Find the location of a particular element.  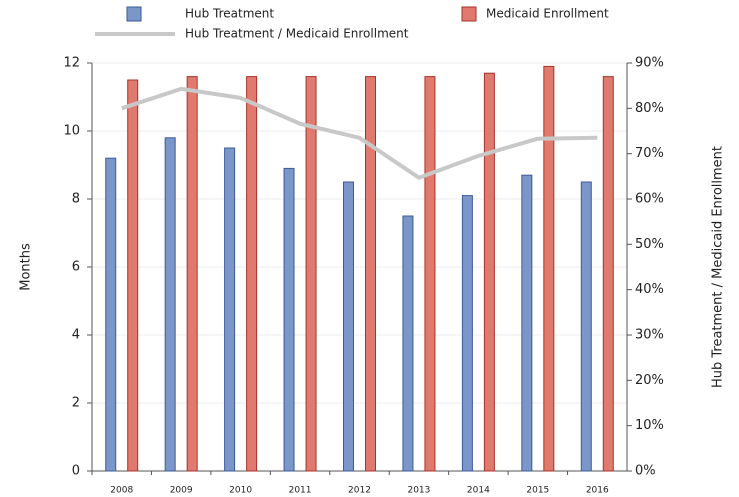

y-axis-label: Months is located at coordinates (26, 267).